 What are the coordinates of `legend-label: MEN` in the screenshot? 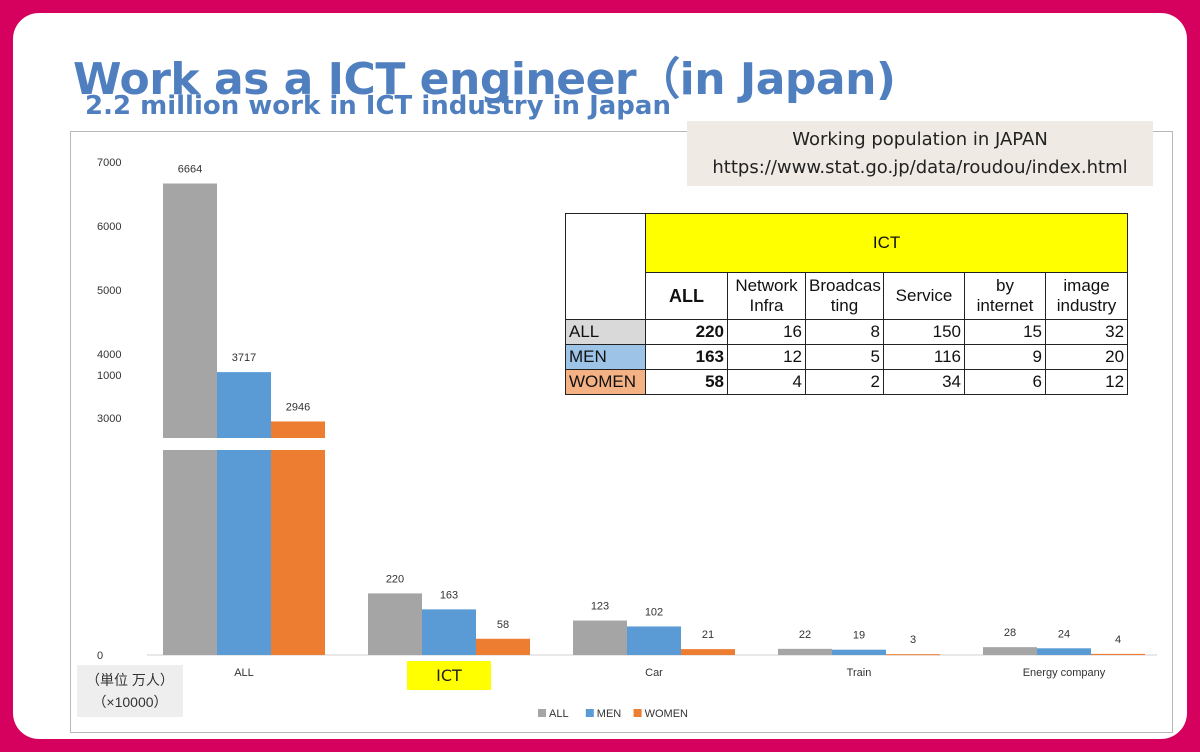 It's located at (609, 714).